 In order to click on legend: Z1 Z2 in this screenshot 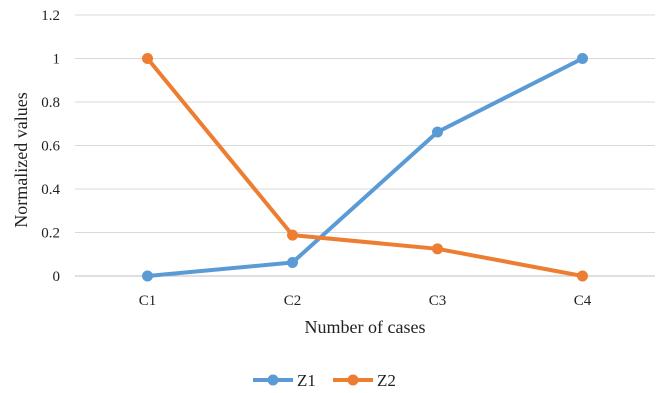, I will do `click(324, 380)`.